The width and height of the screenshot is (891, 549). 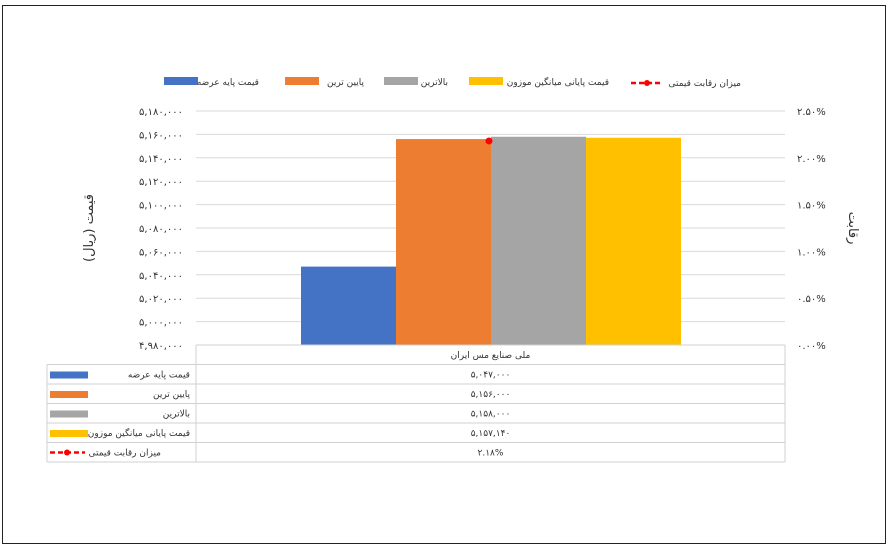 I want to click on table-line-marker, so click(x=67, y=452).